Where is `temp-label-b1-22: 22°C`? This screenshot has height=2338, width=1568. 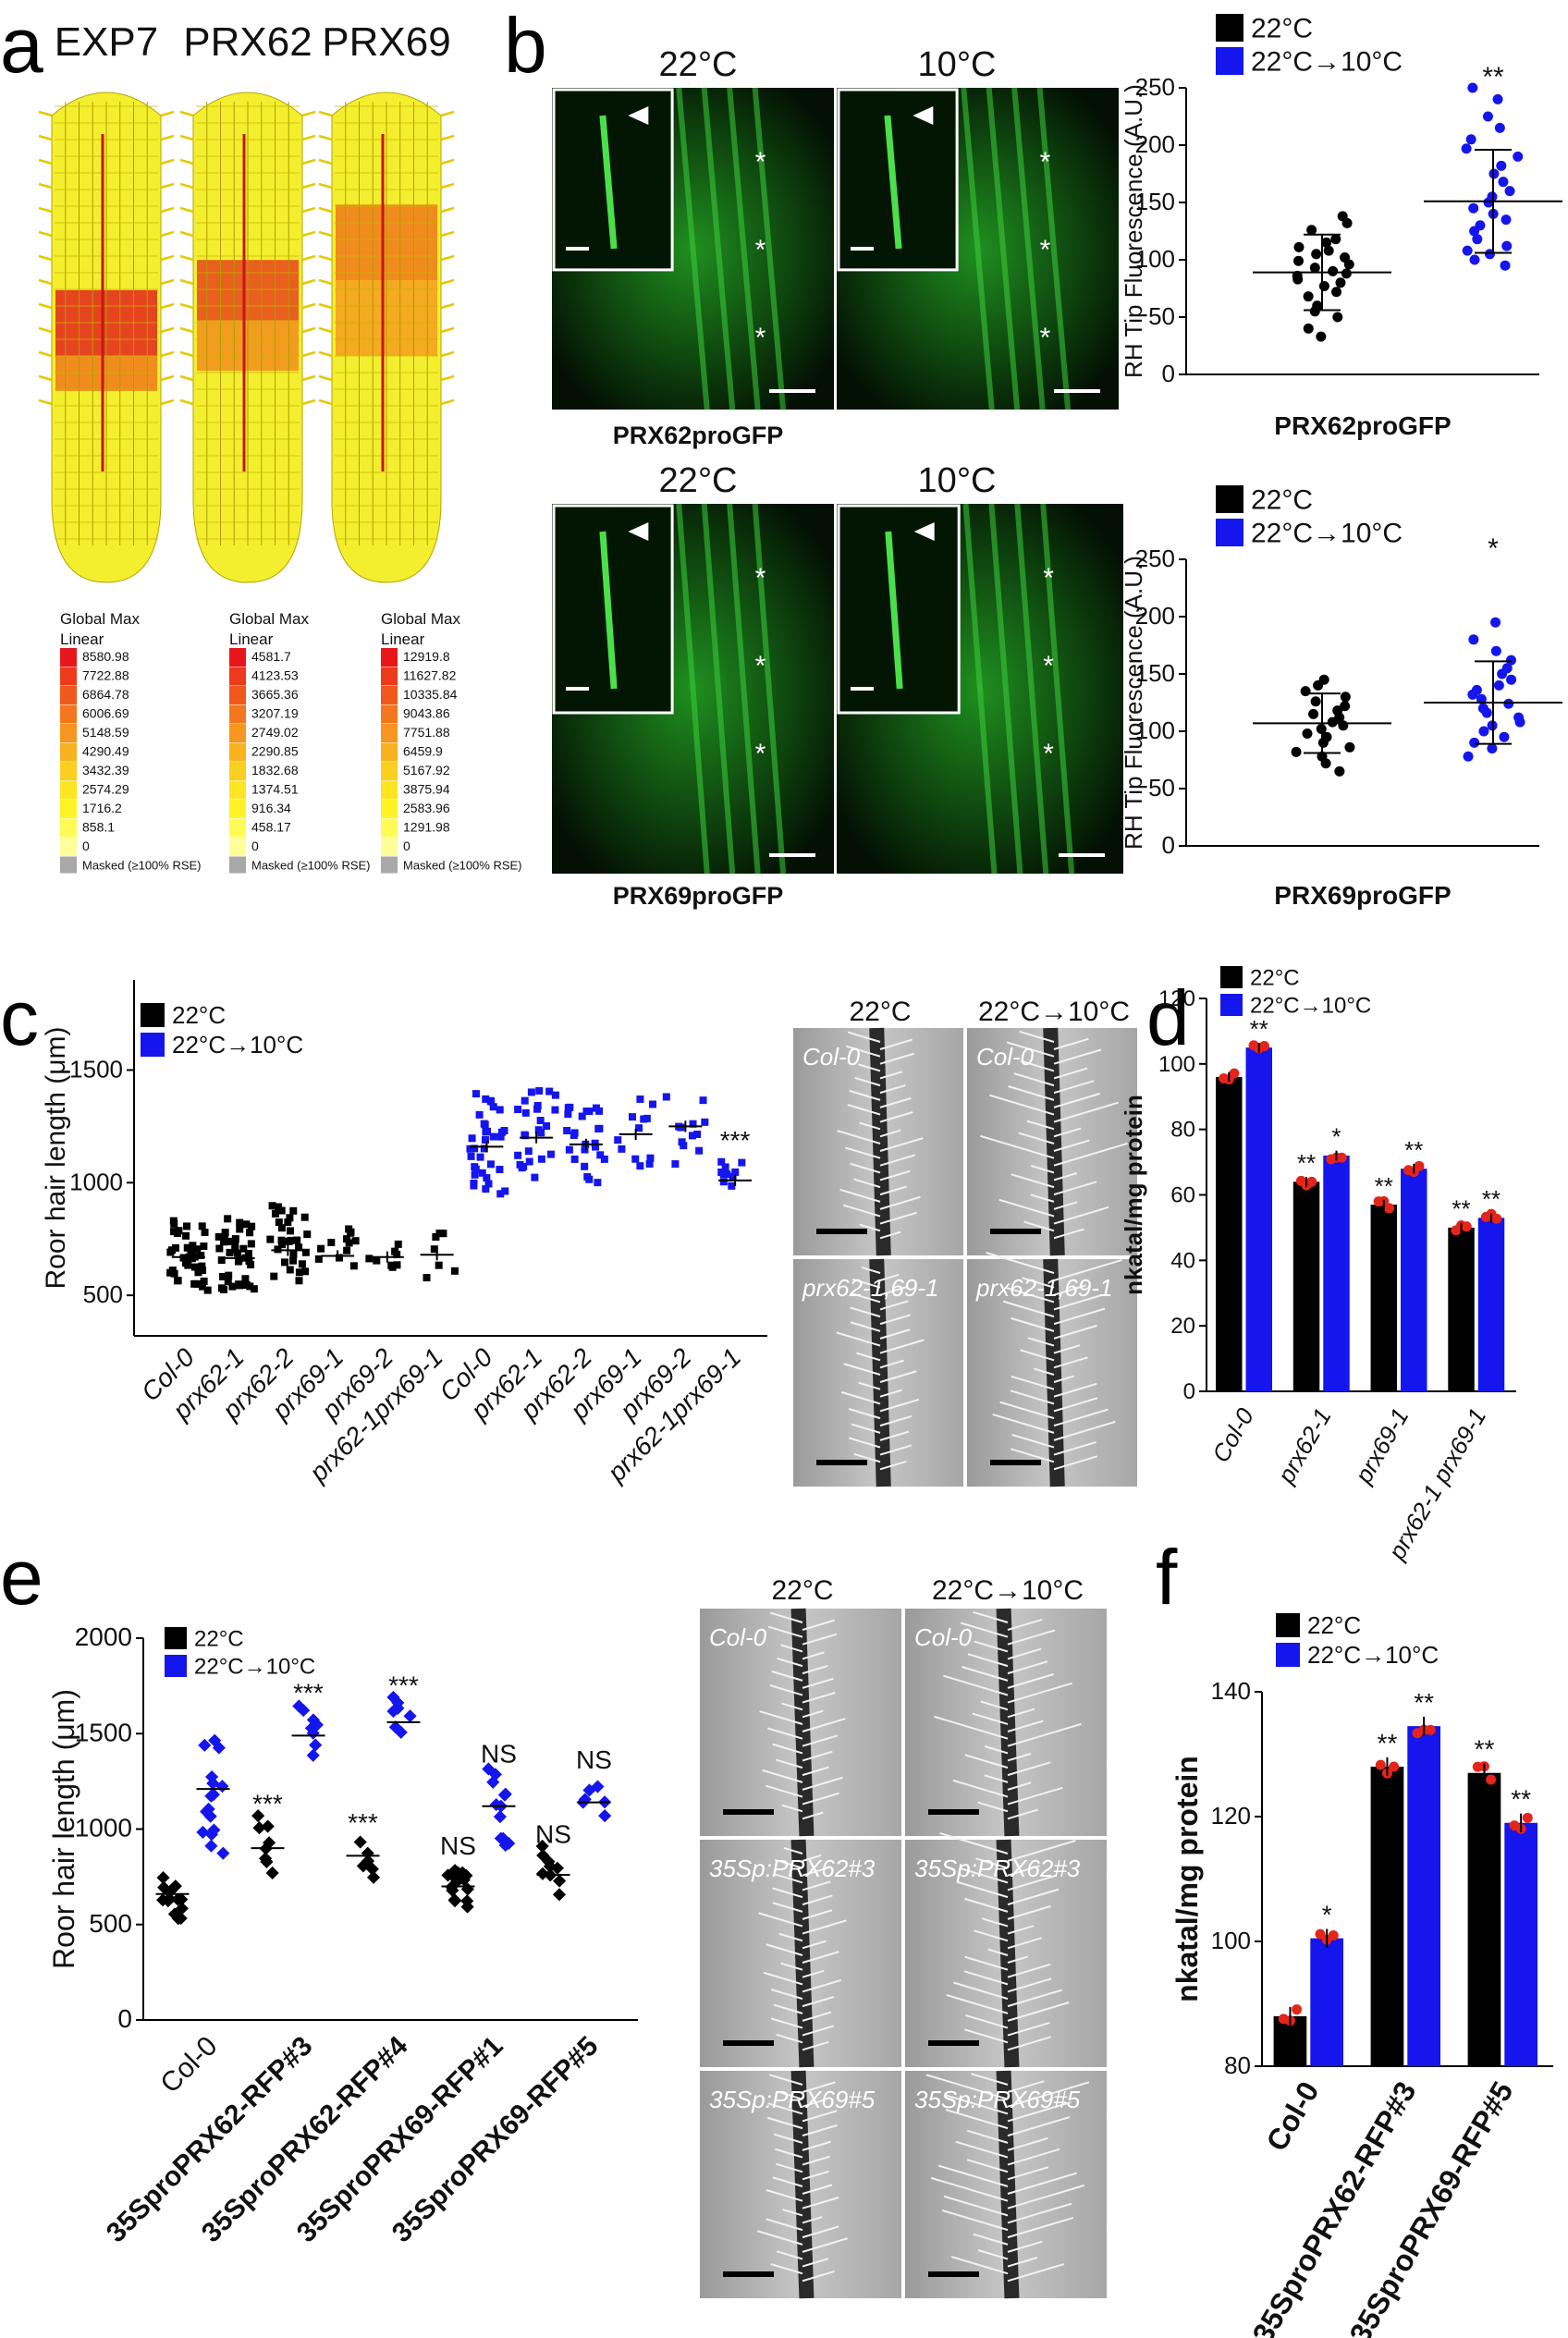 temp-label-b1-22: 22°C is located at coordinates (699, 64).